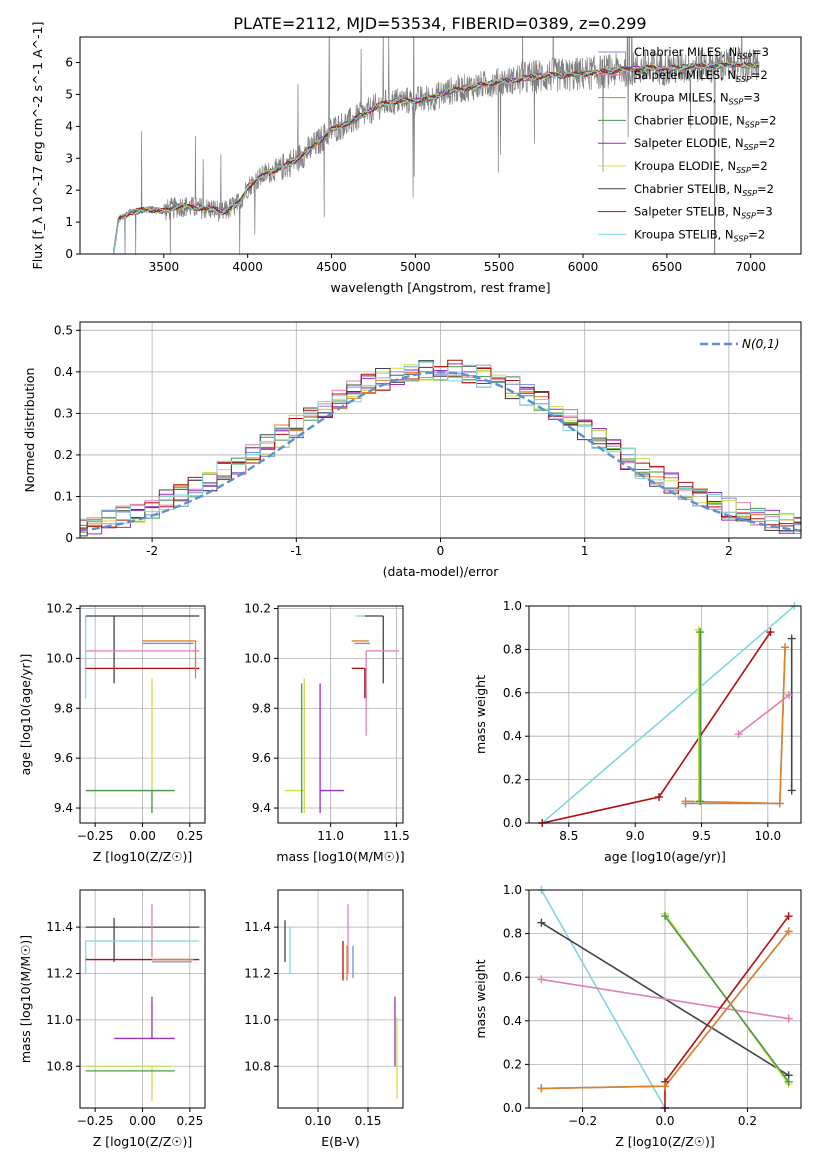  I want to click on mass-vs-ebv-plot-area, so click(341, 1001).